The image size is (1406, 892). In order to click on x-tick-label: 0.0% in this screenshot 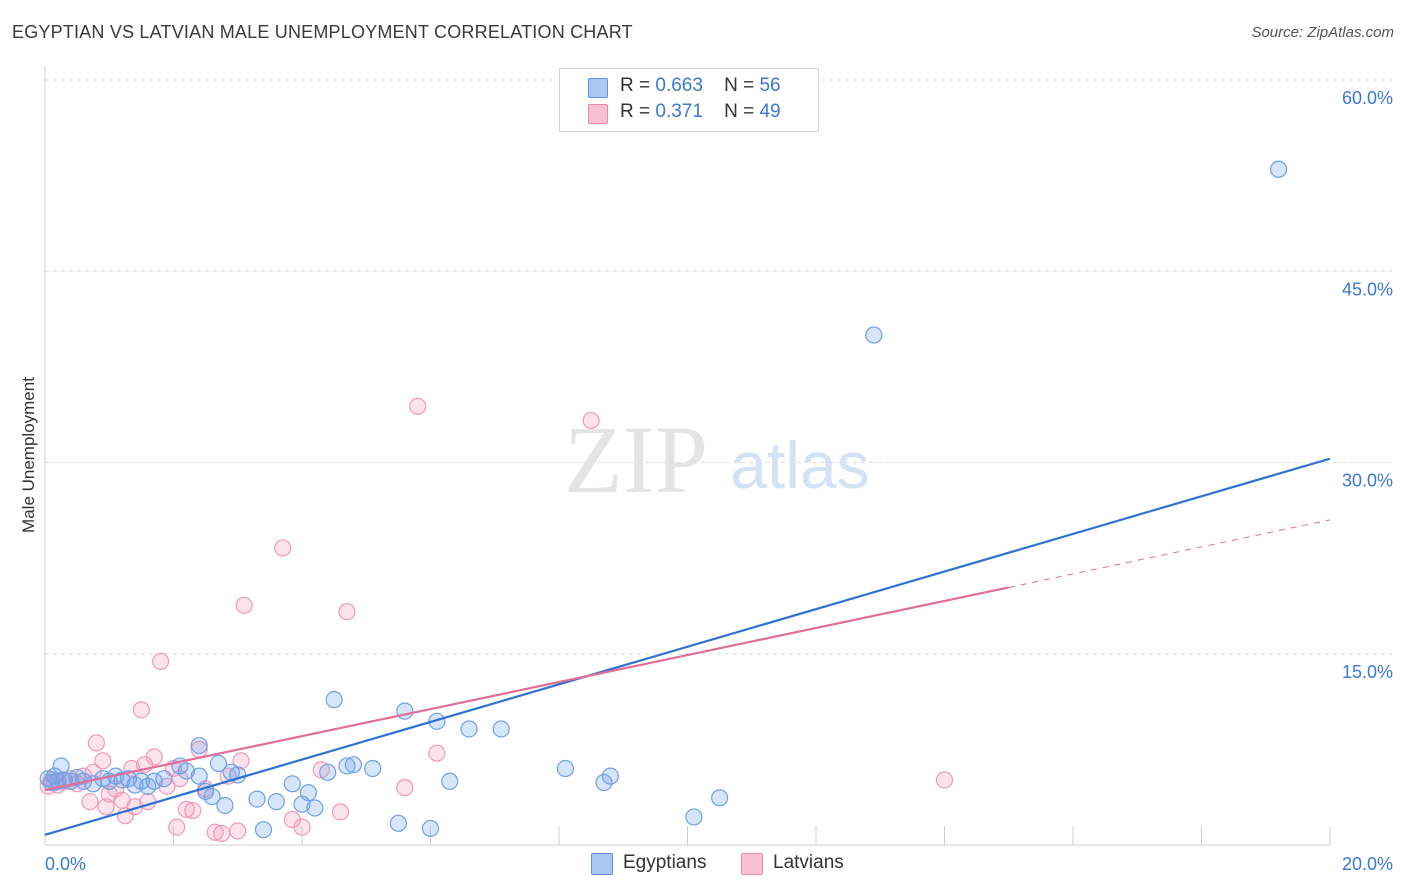, I will do `click(65, 864)`.